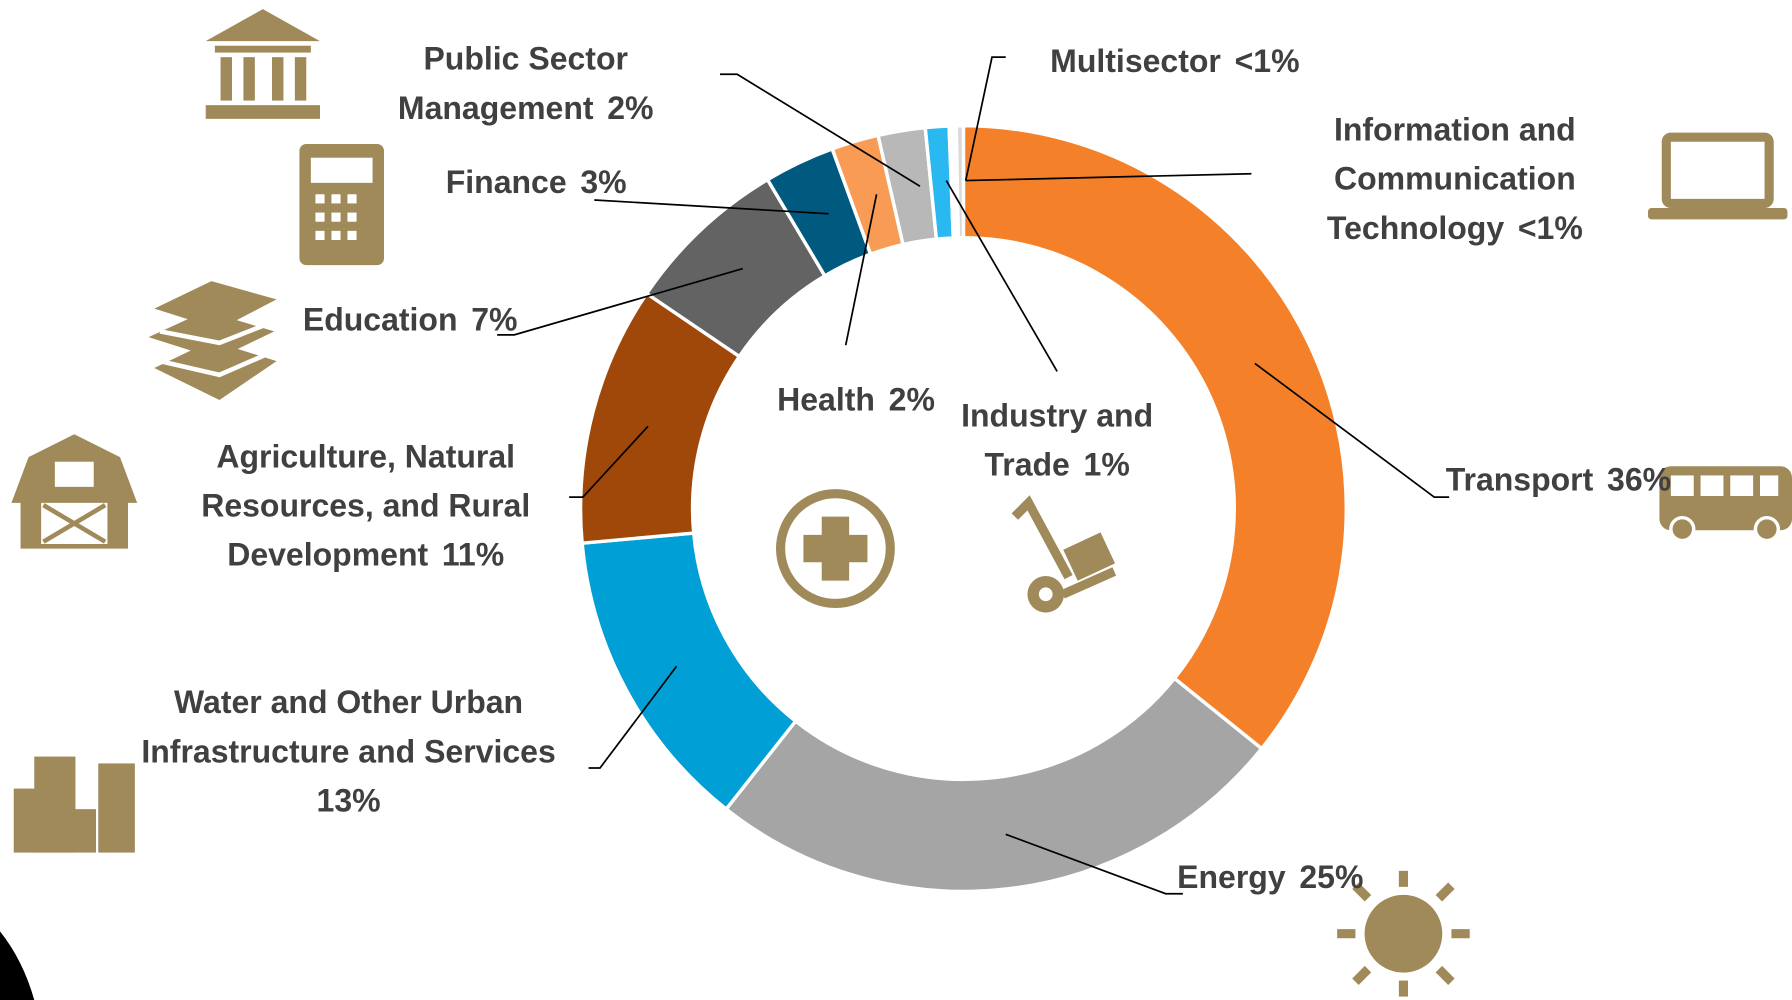  Describe the element at coordinates (1106, 464) in the screenshot. I see `value-label: 1%` at that location.